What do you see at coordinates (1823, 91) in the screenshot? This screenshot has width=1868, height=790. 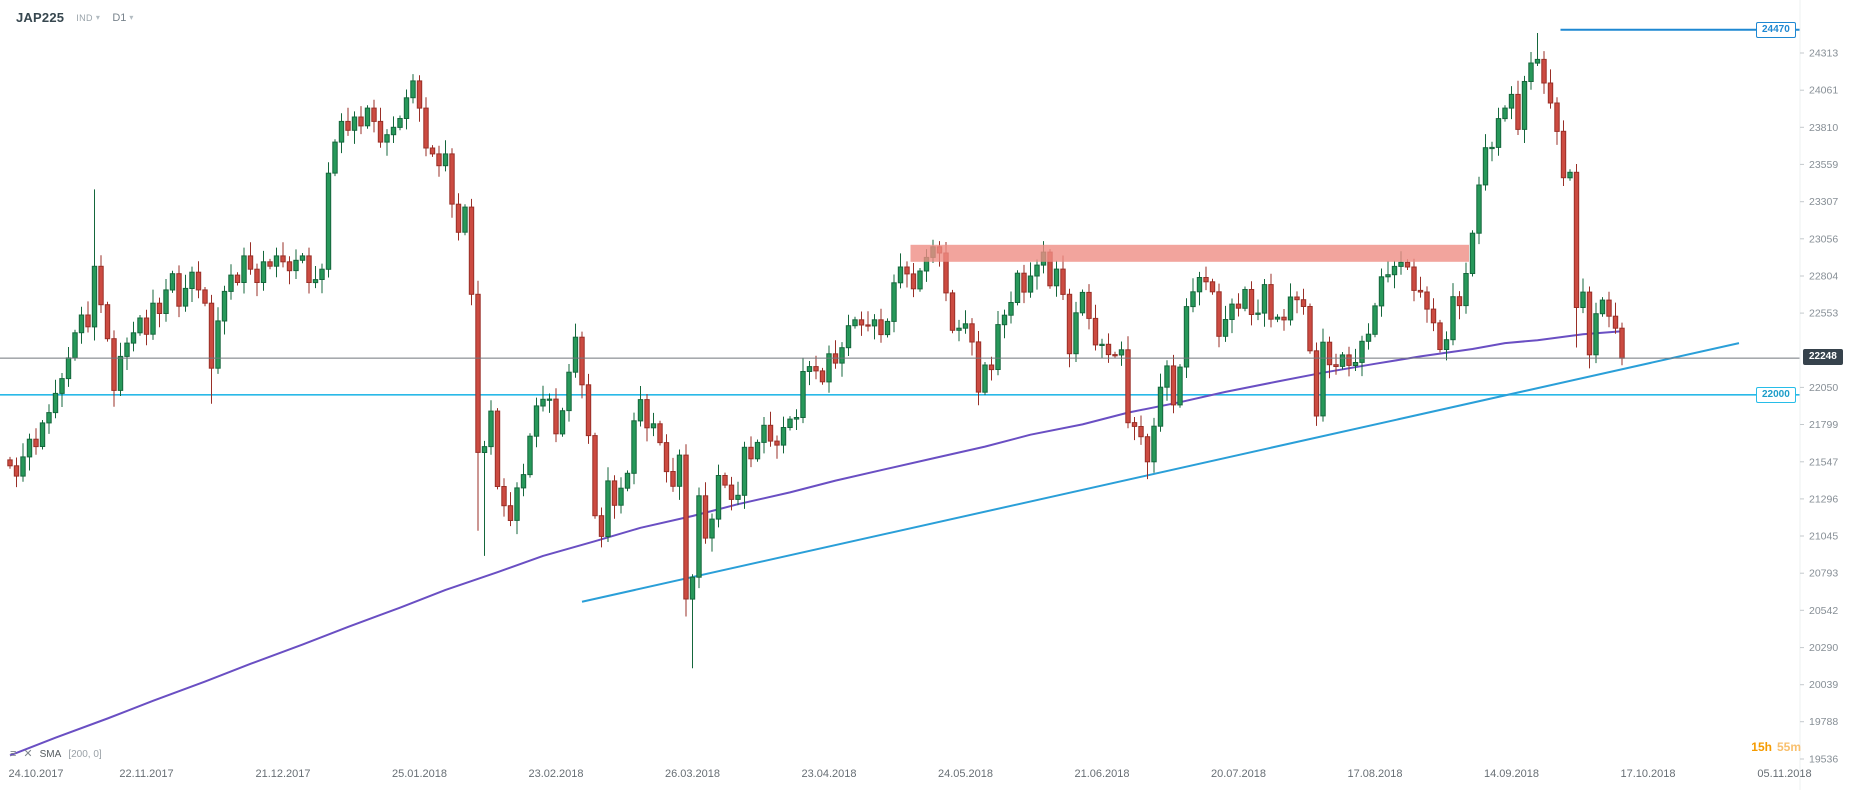 I see `svg-text: 24061` at bounding box center [1823, 91].